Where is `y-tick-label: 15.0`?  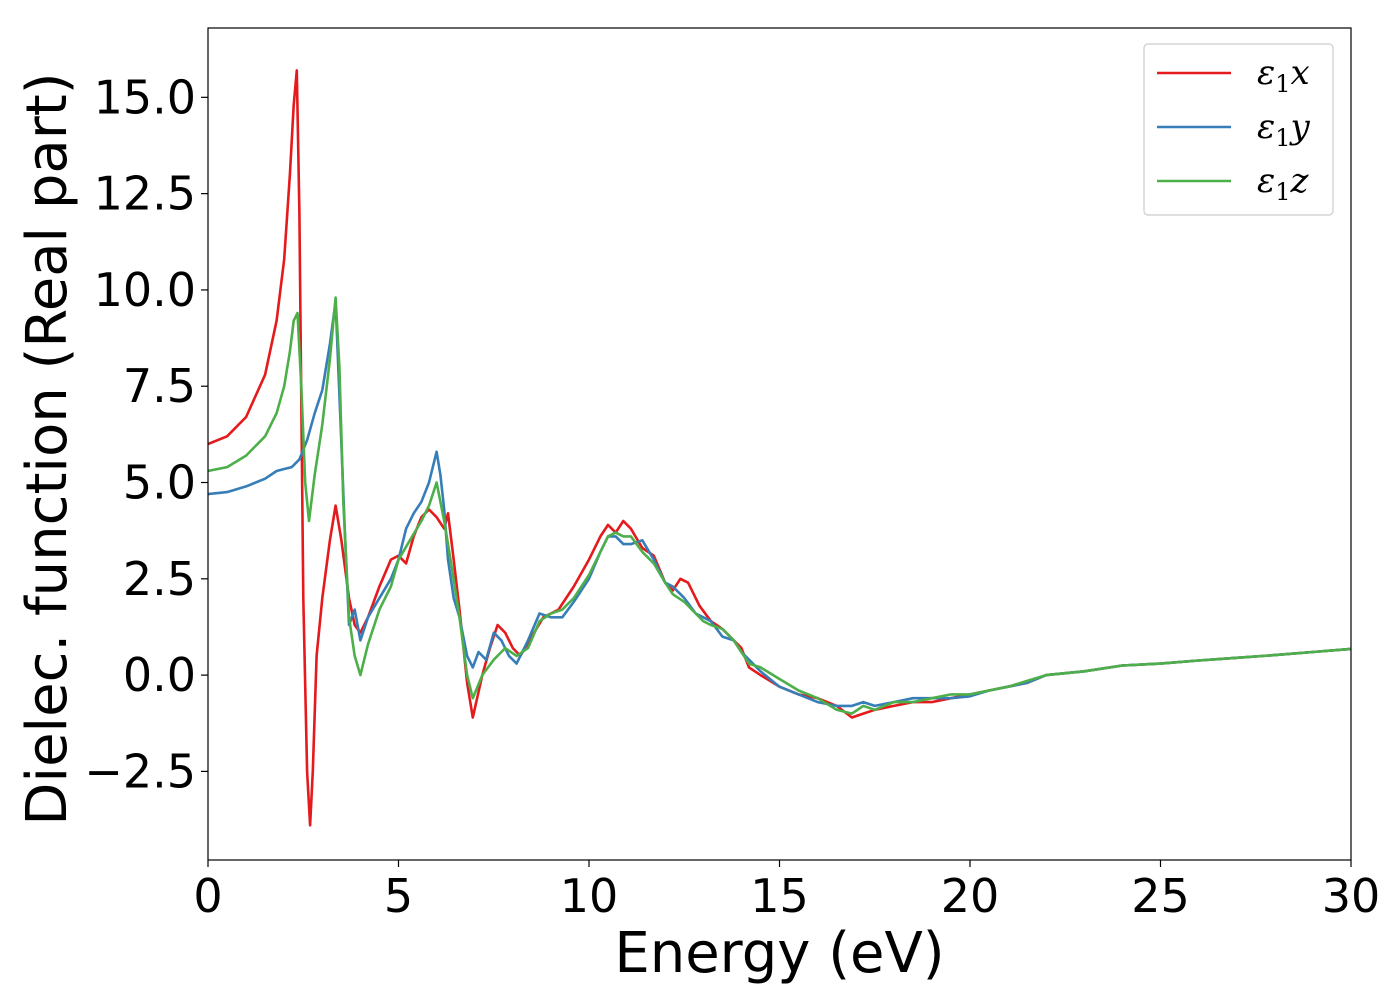 y-tick-label: 15.0 is located at coordinates (145, 97).